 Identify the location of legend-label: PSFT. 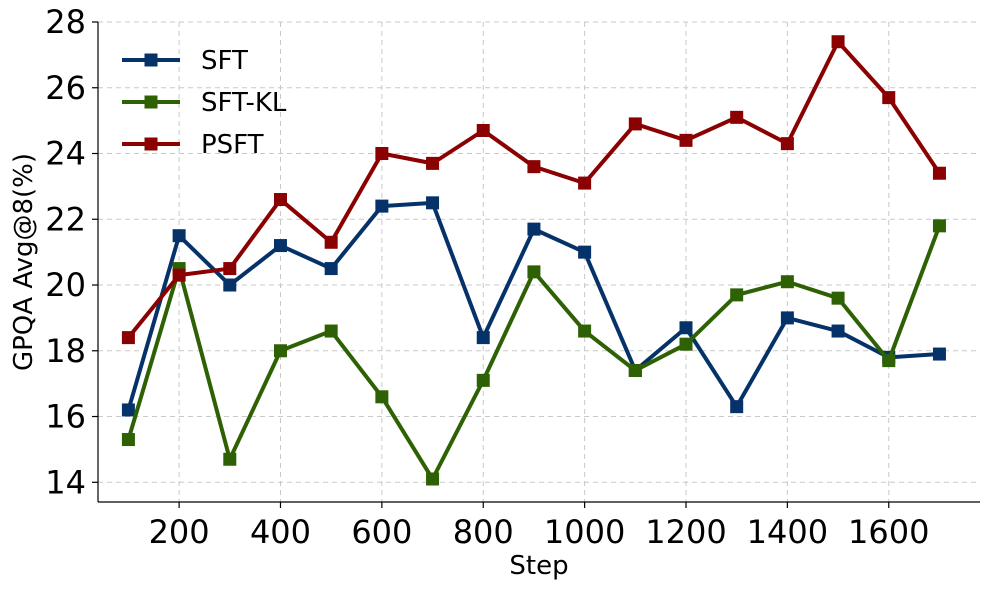
(232, 145).